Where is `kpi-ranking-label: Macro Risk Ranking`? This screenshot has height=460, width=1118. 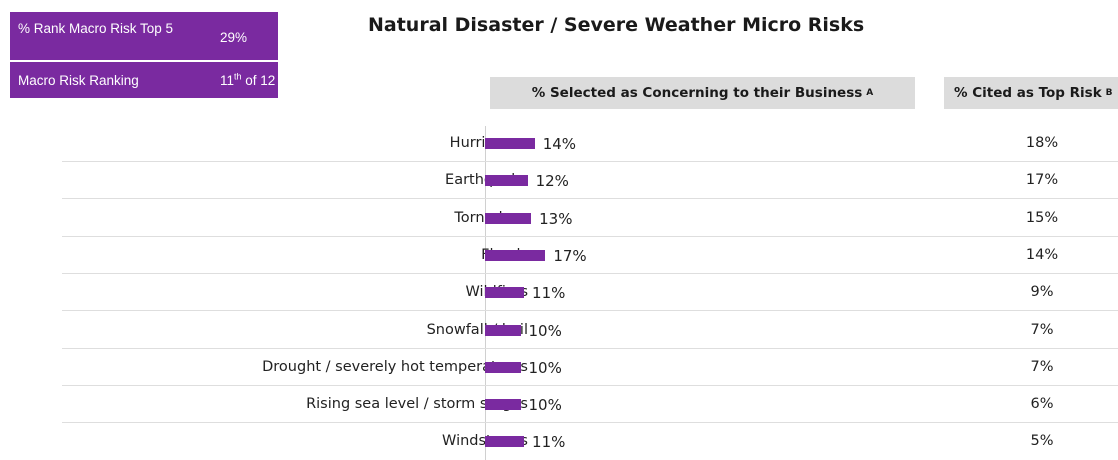
kpi-ranking-label: Macro Risk Ranking is located at coordinates (78, 80).